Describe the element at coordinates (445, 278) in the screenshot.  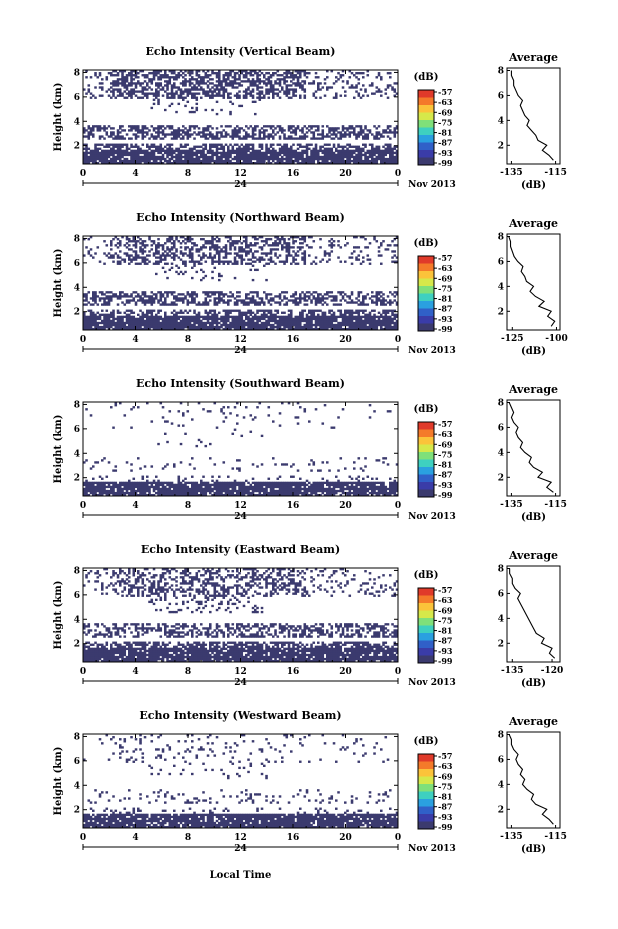
I see `colorbar-tick-label: -69` at that location.